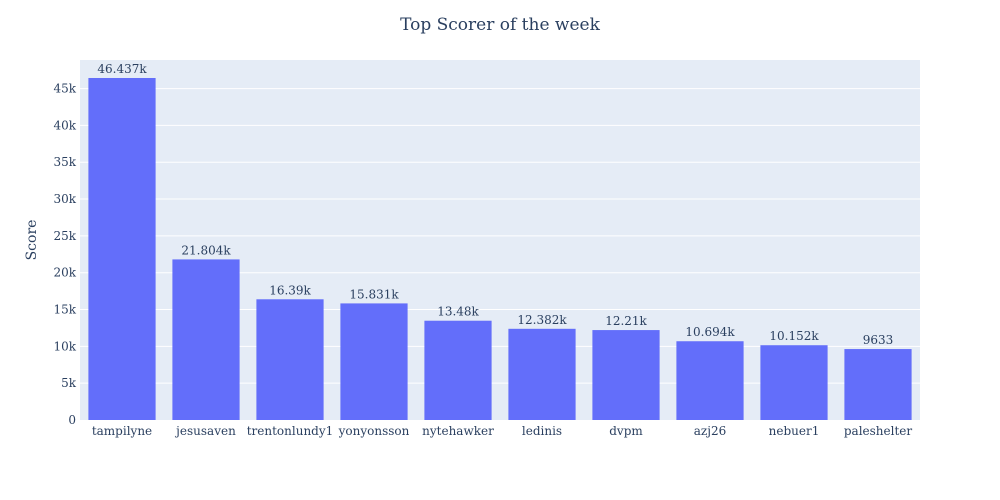 Image resolution: width=1000 pixels, height=500 pixels. I want to click on bar-value-label: 21.804k, so click(206, 250).